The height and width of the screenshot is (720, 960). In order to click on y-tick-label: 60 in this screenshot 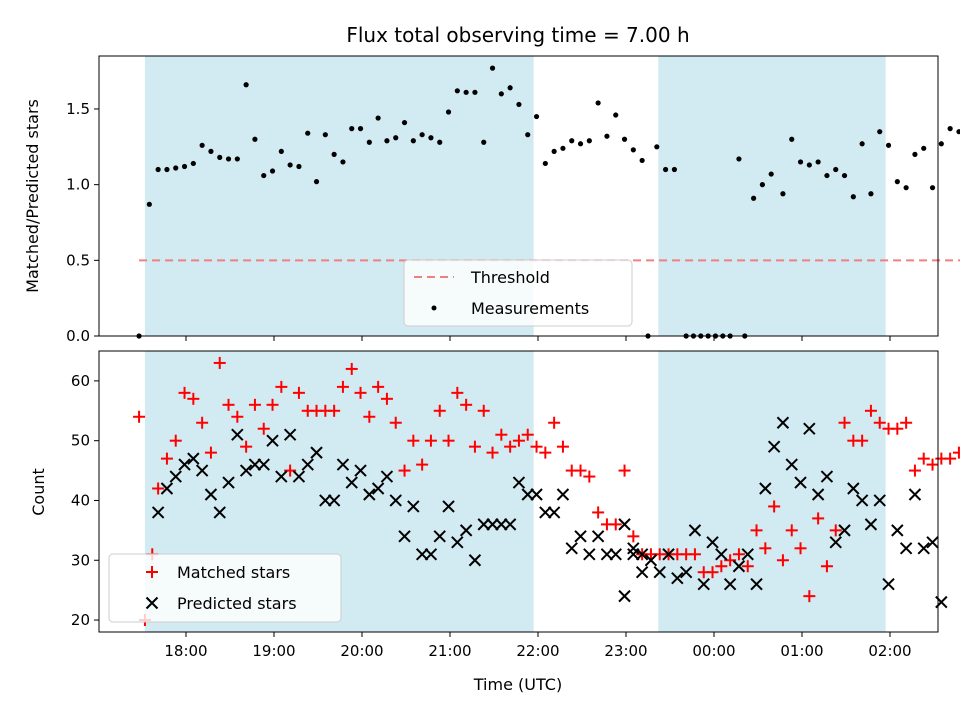, I will do `click(80, 381)`.